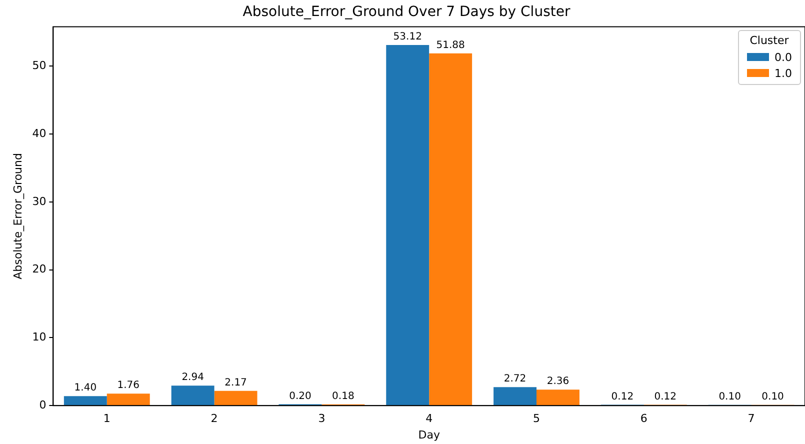 The image size is (805, 444). Describe the element at coordinates (429, 435) in the screenshot. I see `x-axis-title: Day` at that location.